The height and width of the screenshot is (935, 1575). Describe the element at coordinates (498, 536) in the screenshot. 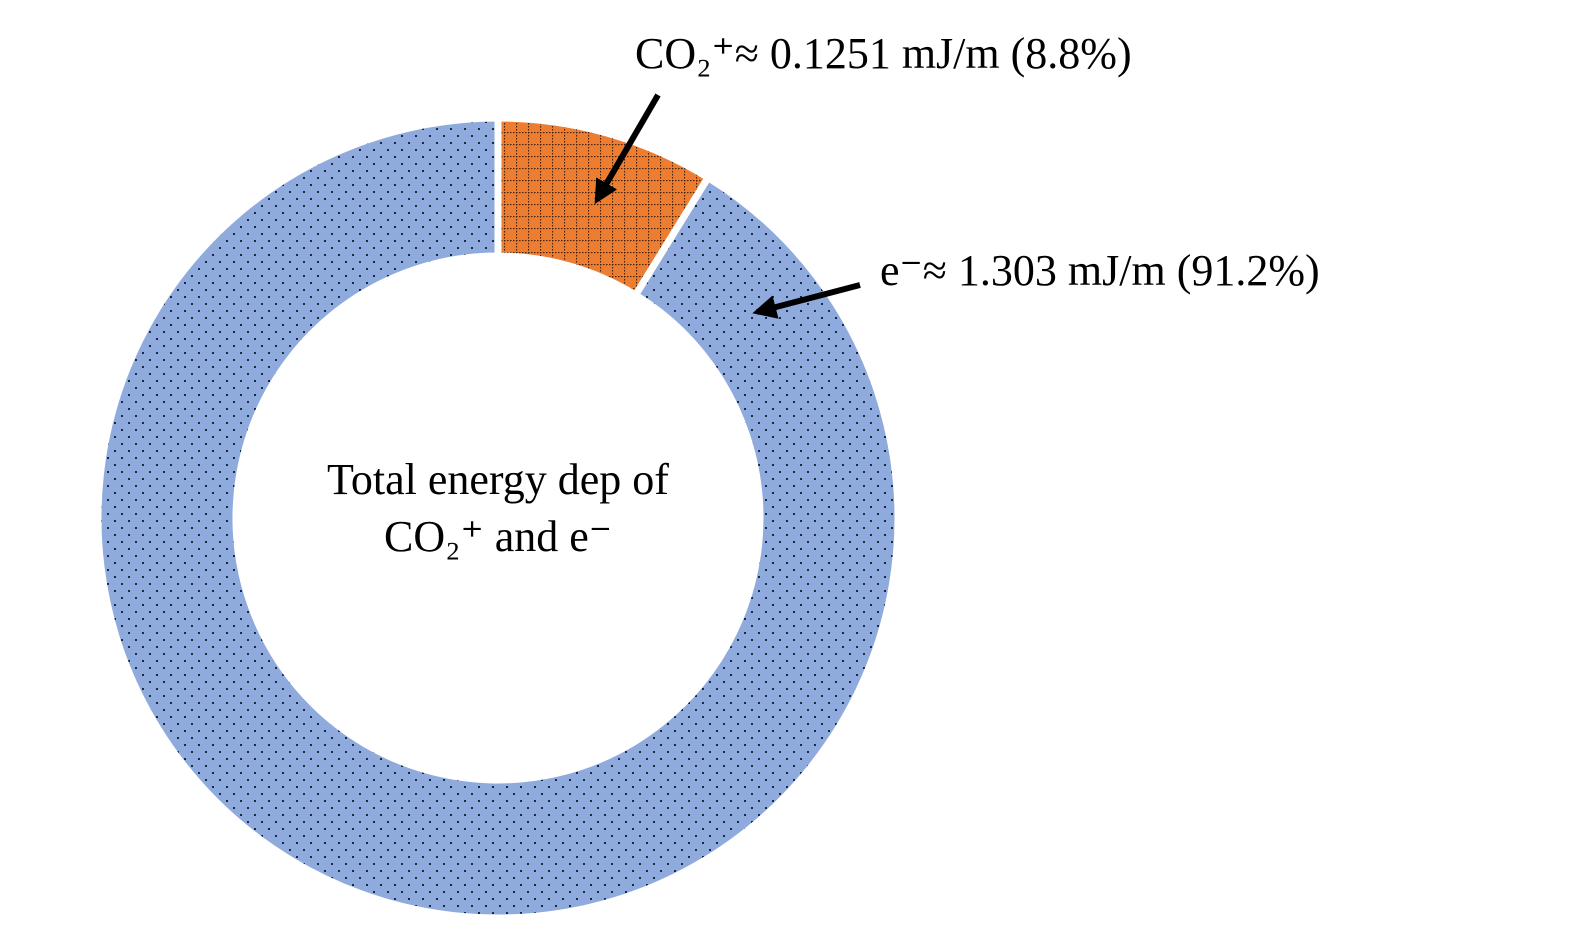

I see `center-label: CO₂⁺ and e⁻` at that location.